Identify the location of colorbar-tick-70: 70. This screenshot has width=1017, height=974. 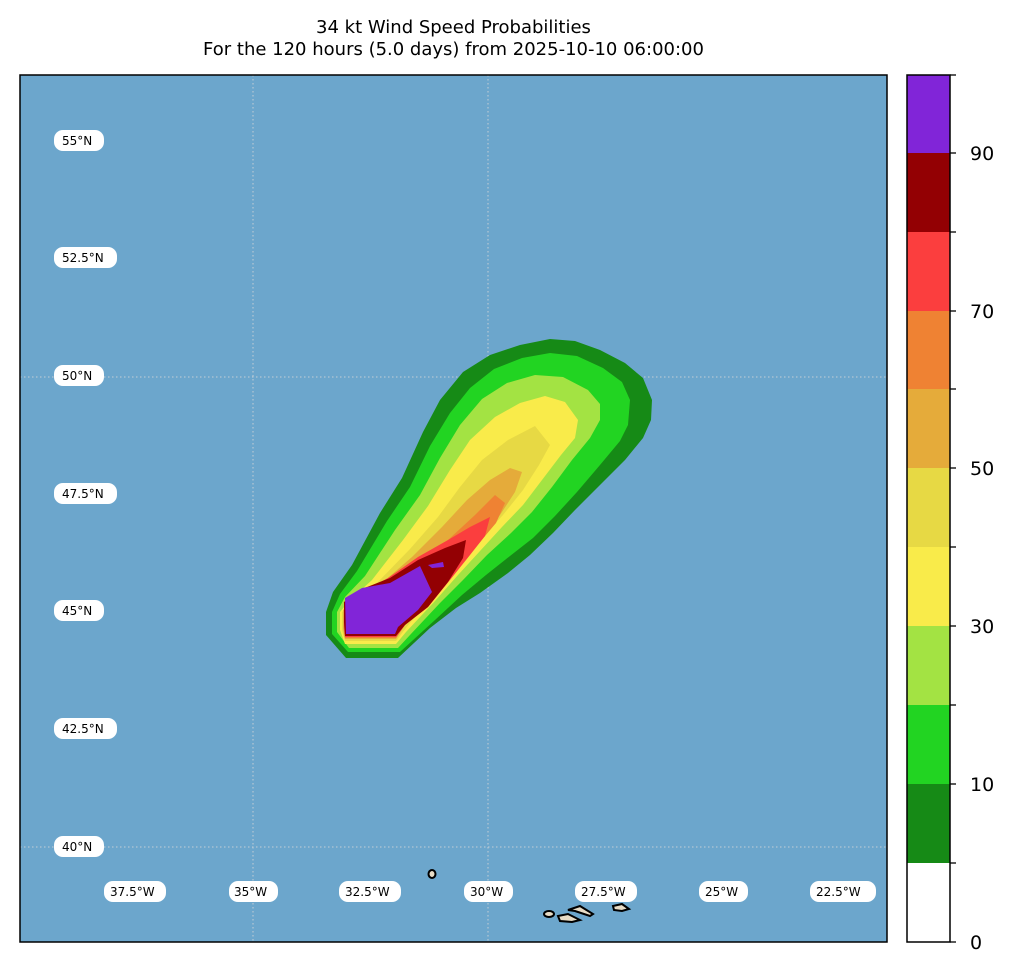
(982, 312).